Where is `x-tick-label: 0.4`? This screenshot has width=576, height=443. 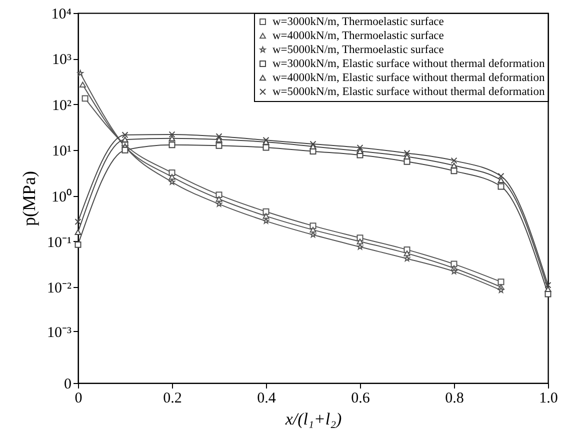
x-tick-label: 0.4 is located at coordinates (266, 398).